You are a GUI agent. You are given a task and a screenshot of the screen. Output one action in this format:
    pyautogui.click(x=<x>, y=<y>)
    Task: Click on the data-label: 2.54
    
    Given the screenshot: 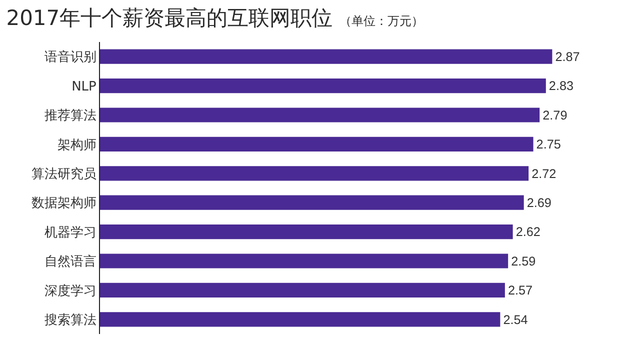 What is the action you would take?
    pyautogui.click(x=515, y=319)
    